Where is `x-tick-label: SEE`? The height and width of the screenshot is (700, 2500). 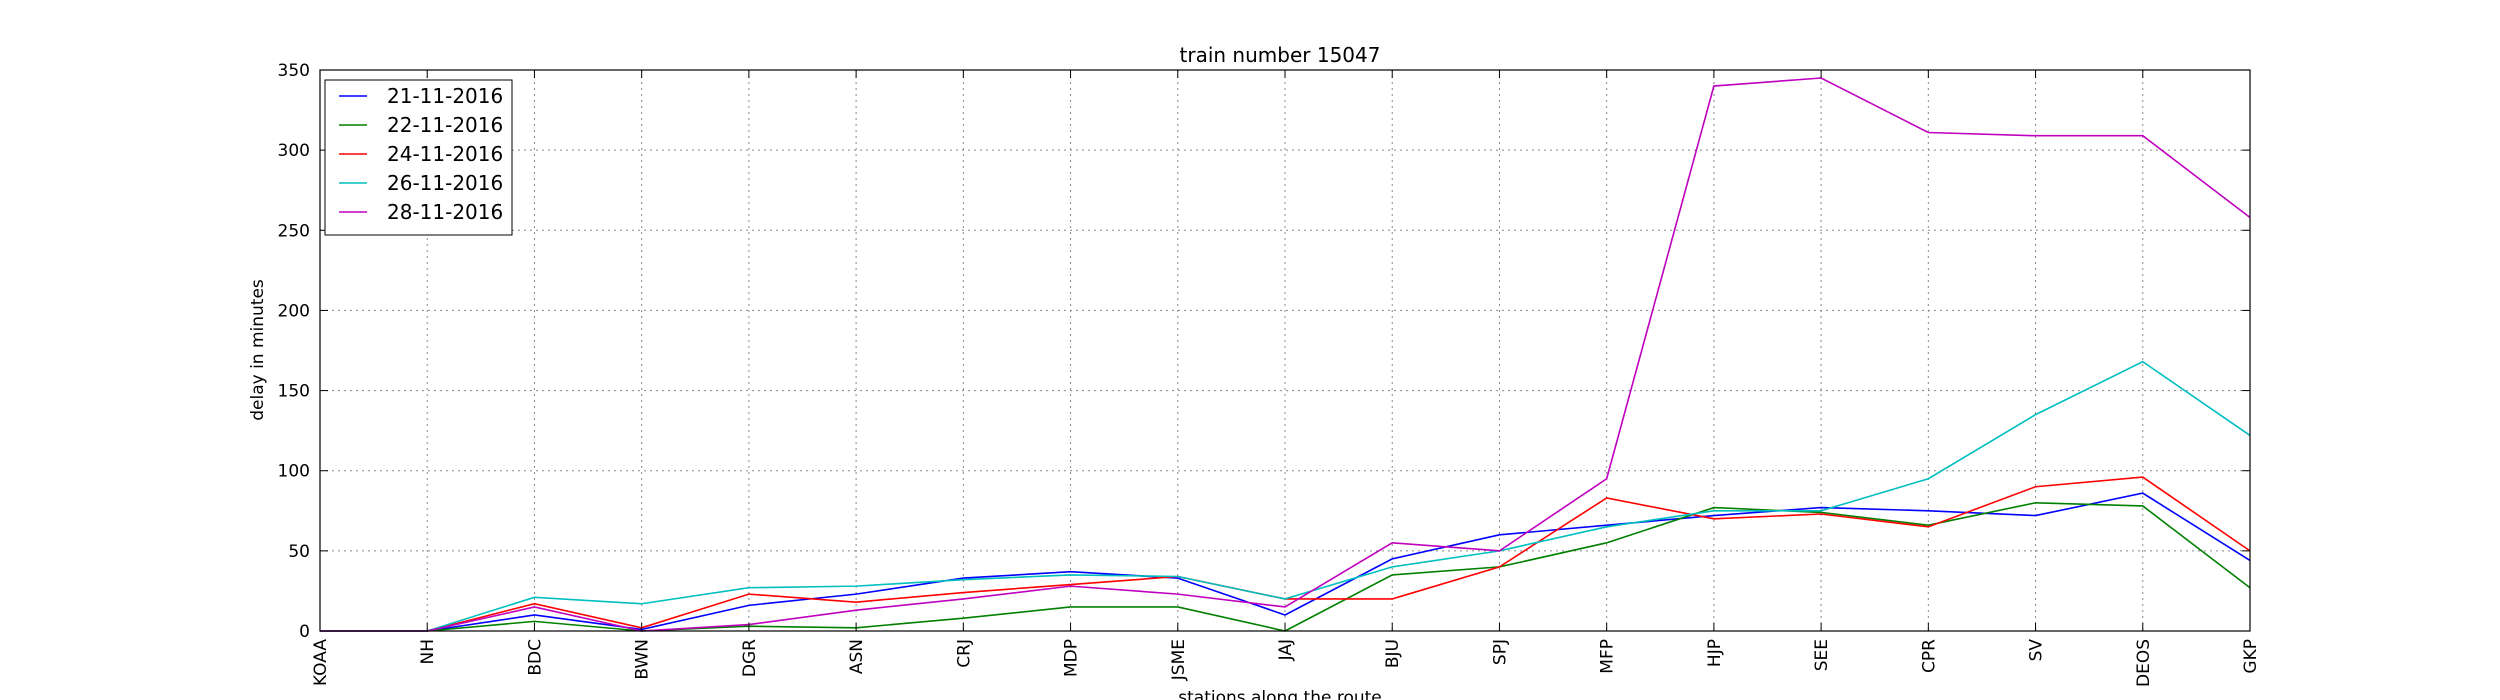
x-tick-label: SEE is located at coordinates (1822, 655).